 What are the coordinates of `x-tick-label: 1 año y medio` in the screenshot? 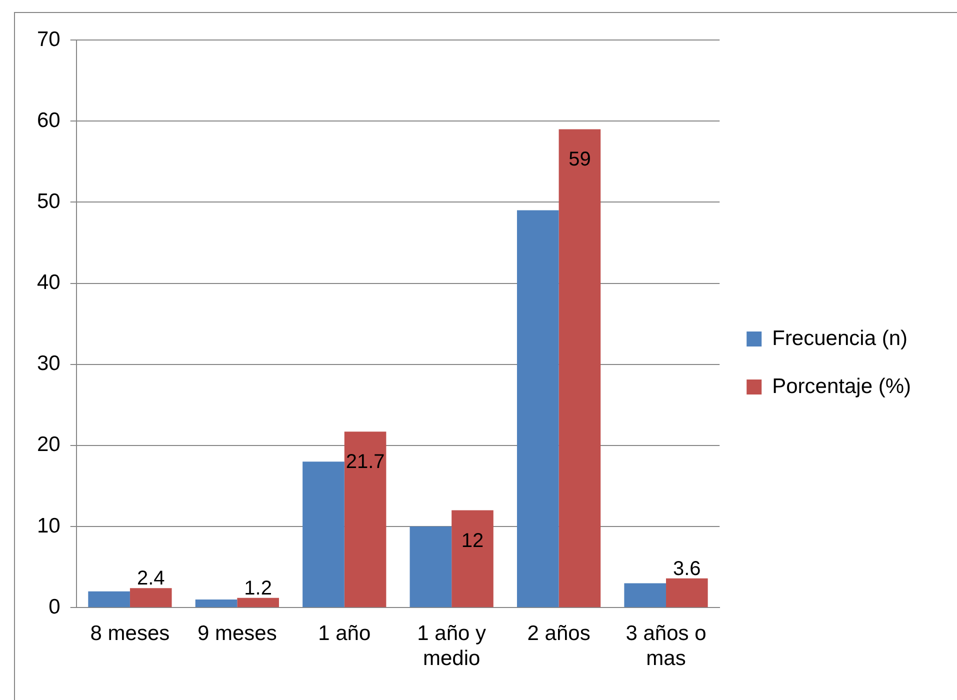 It's located at (452, 646).